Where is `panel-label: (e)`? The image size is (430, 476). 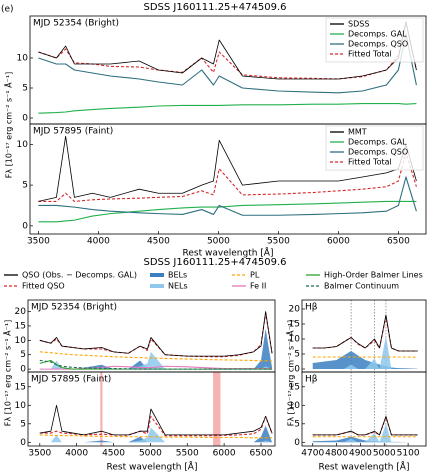 panel-label: (e) is located at coordinates (7, 10).